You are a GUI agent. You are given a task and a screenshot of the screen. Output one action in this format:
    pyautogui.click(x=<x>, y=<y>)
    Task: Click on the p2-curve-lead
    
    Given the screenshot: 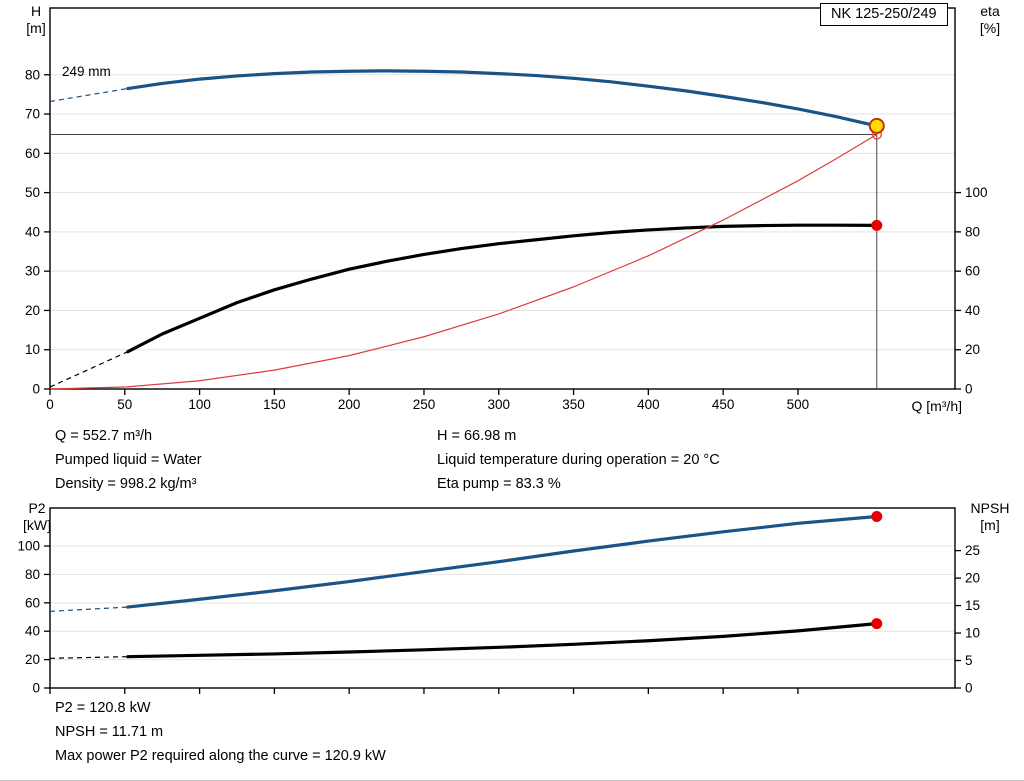 What is the action you would take?
    pyautogui.click(x=88, y=609)
    